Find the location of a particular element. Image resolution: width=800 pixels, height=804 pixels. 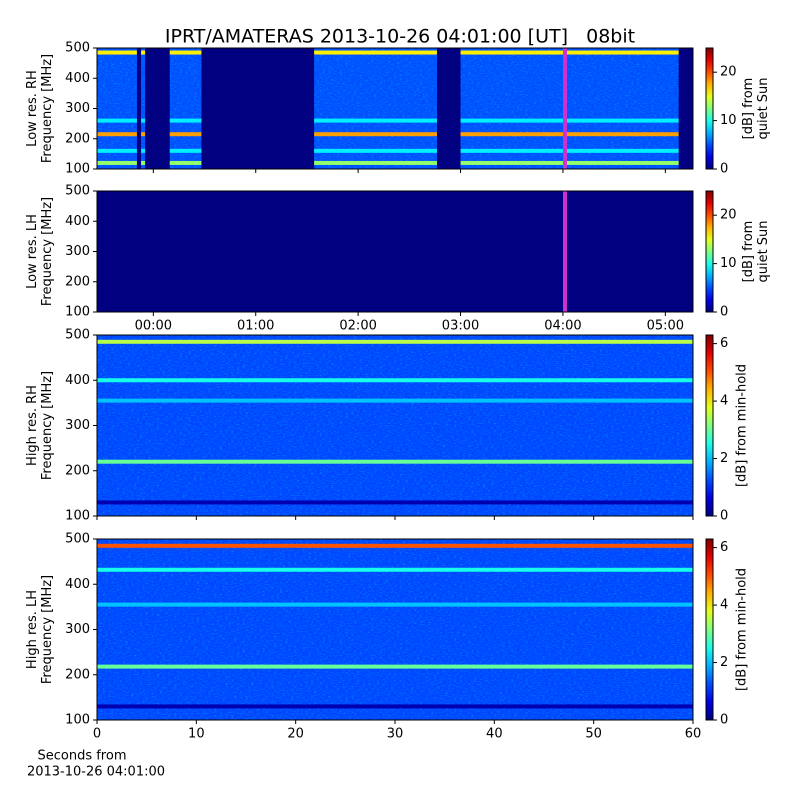

x-tick-label: 02:00 is located at coordinates (357, 326).